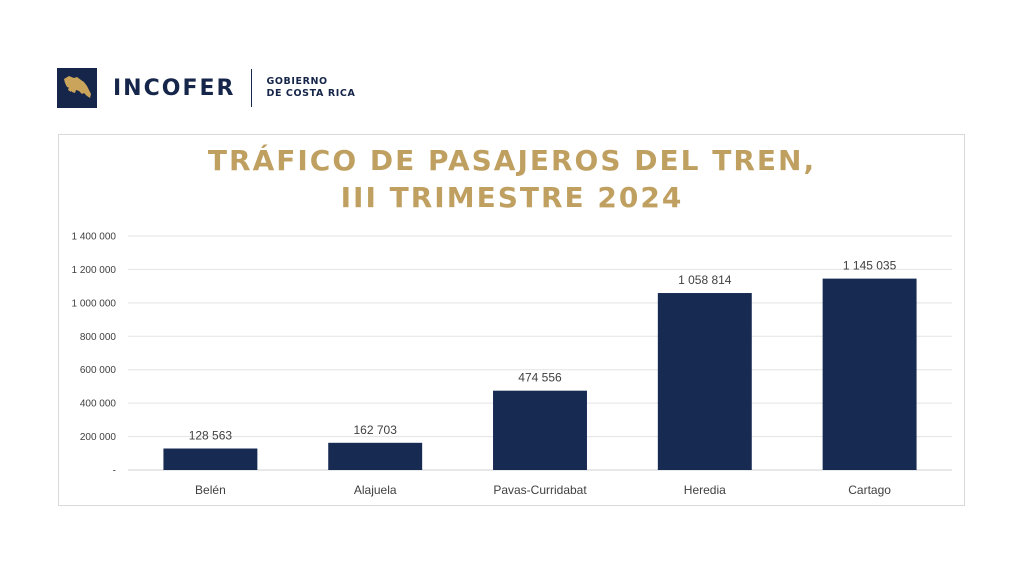  What do you see at coordinates (705, 490) in the screenshot?
I see `x-category-label: Heredia` at bounding box center [705, 490].